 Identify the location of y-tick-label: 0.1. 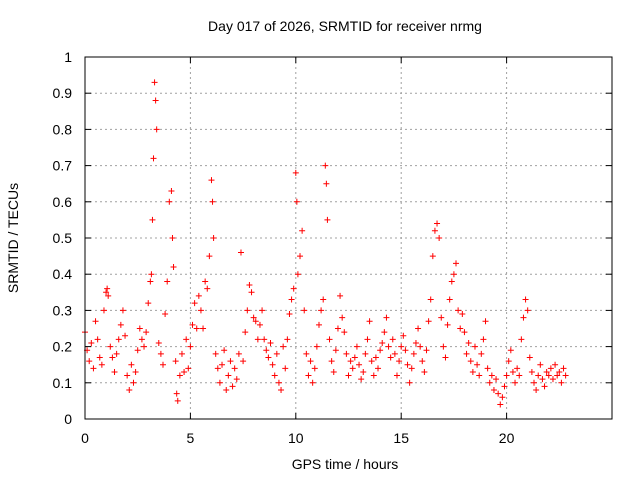
(63, 383).